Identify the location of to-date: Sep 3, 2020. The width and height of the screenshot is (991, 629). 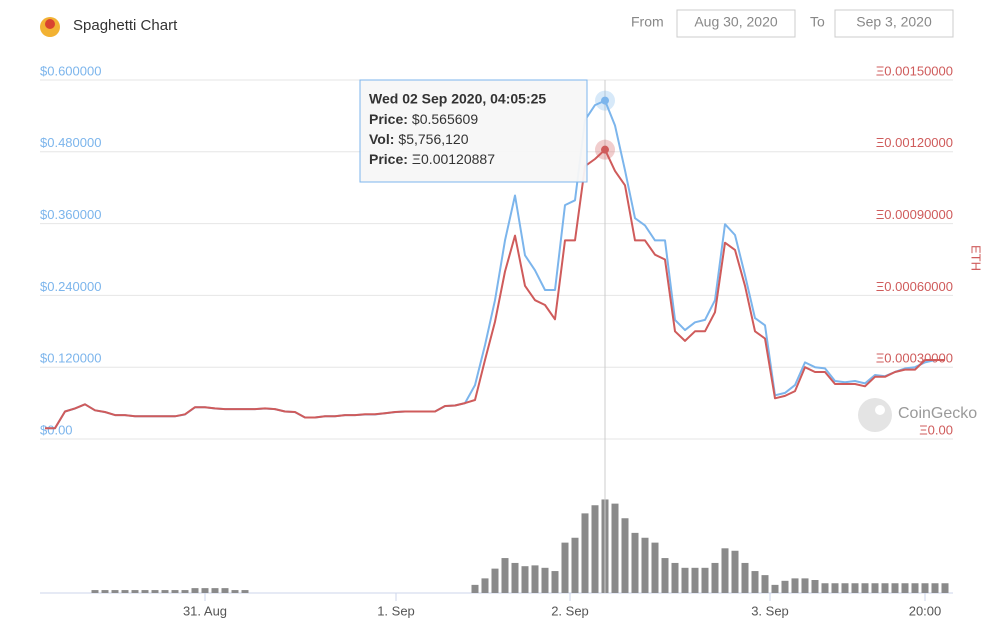
(894, 22).